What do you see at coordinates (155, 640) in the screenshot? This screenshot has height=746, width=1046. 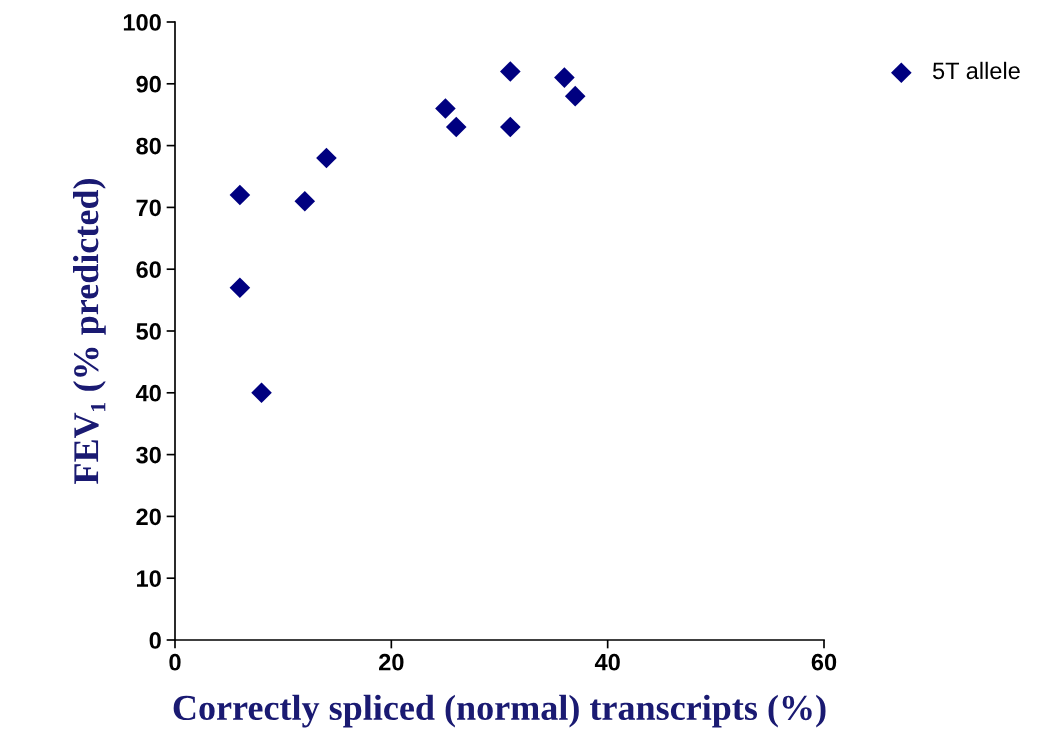 I see `y-tick-label: 0` at bounding box center [155, 640].